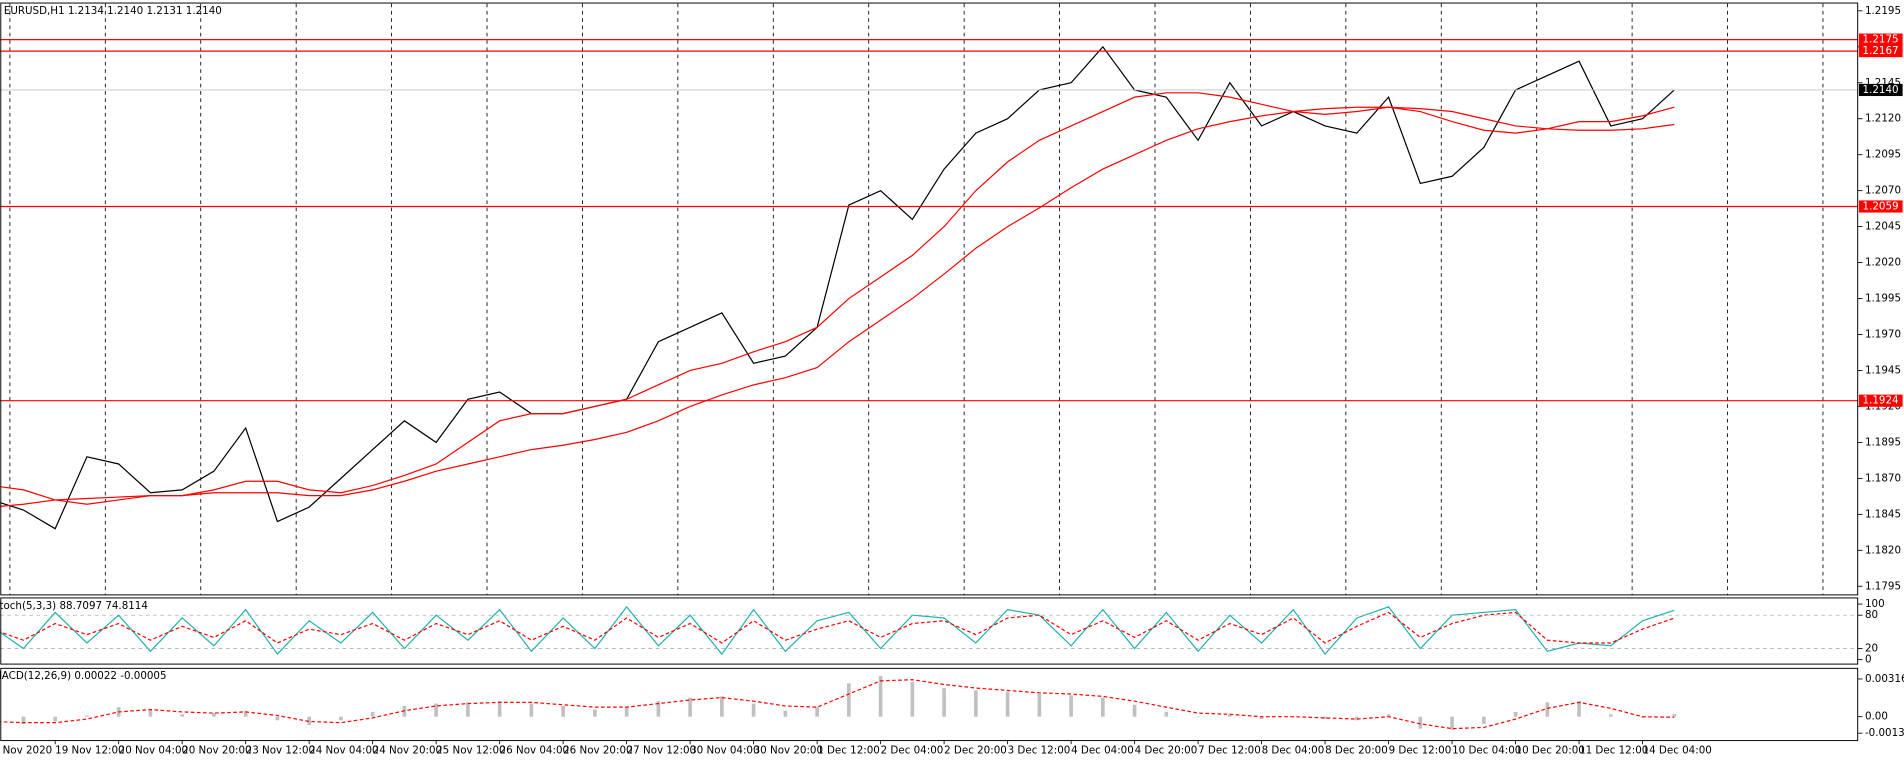  I want to click on x-tick-label: 30 Nov 04:00, so click(724, 750).